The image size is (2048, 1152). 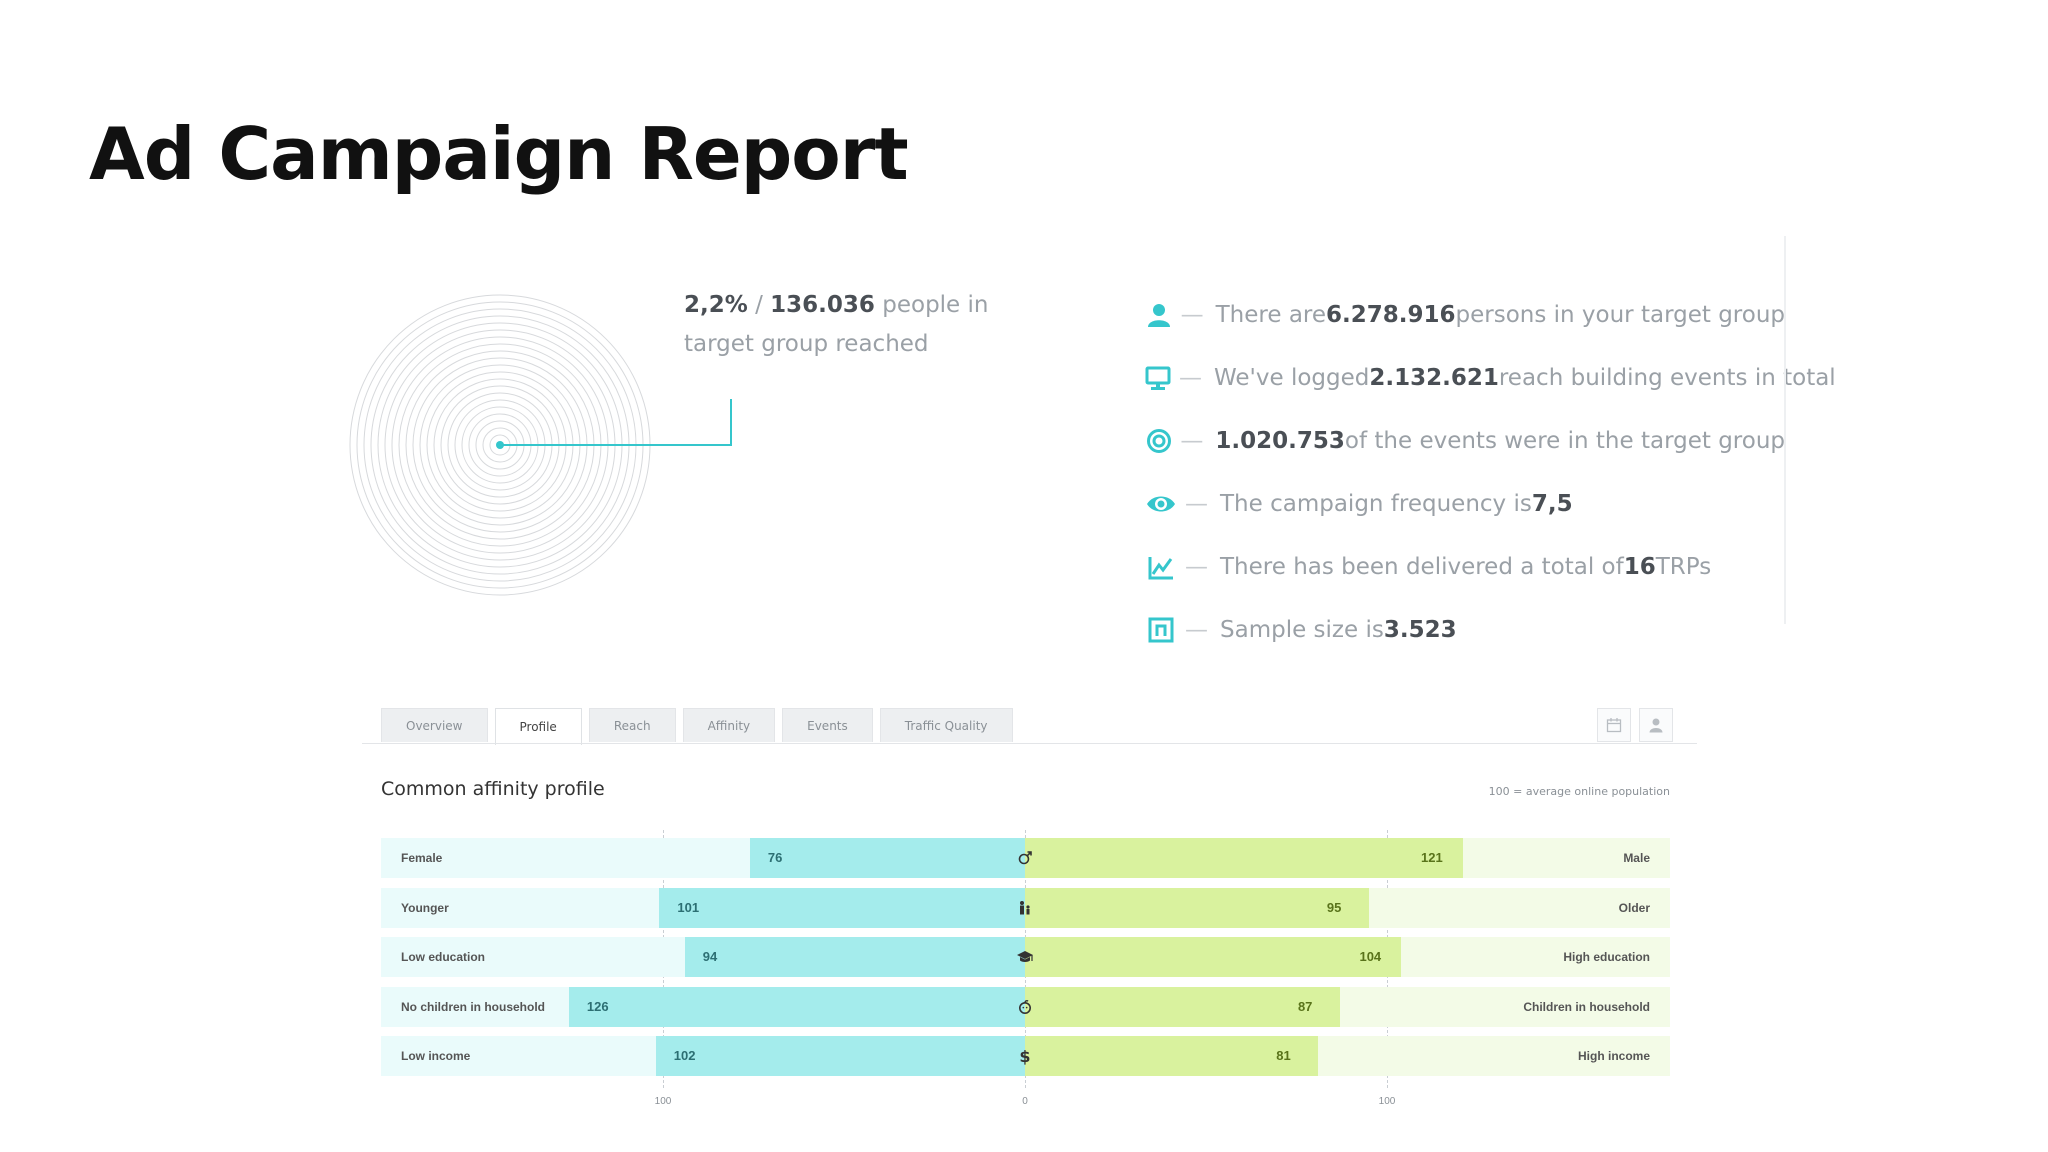 I want to click on row-label-left: Low income, so click(x=436, y=1056).